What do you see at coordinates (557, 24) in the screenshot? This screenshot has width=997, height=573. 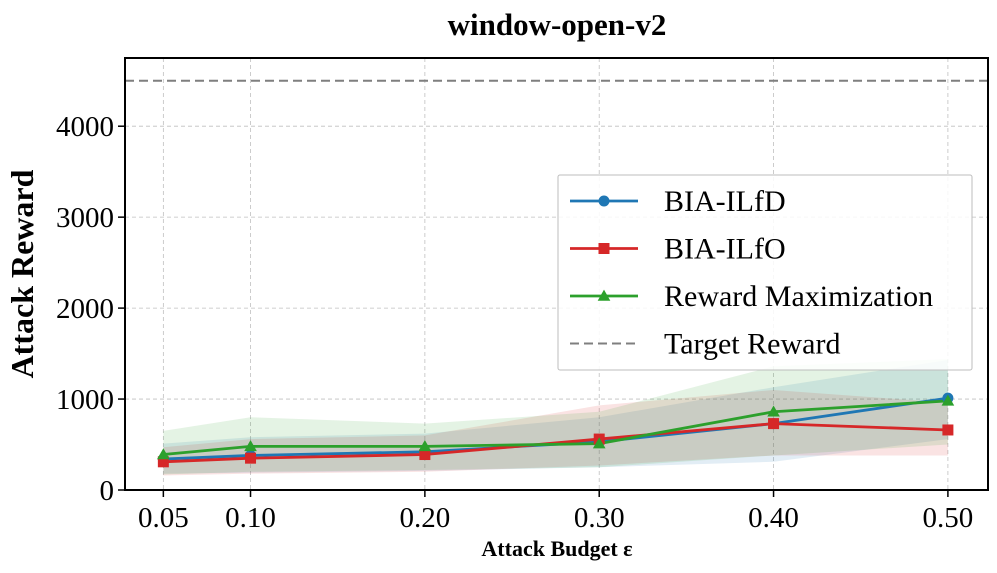 I see `chart-title: window-open-v2` at bounding box center [557, 24].